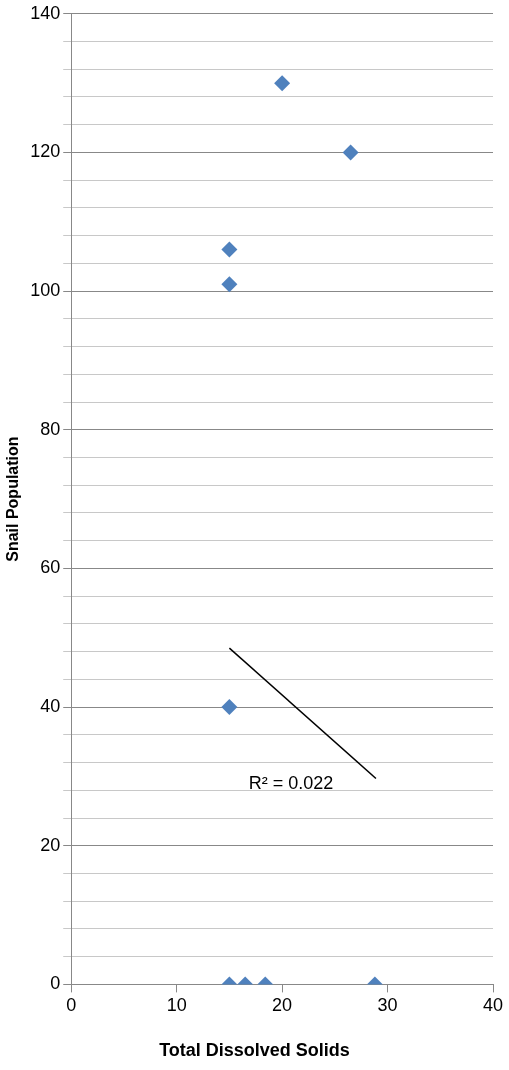 This screenshot has height=1070, width=509. Describe the element at coordinates (493, 1005) in the screenshot. I see `x-tick-label: 40` at that location.